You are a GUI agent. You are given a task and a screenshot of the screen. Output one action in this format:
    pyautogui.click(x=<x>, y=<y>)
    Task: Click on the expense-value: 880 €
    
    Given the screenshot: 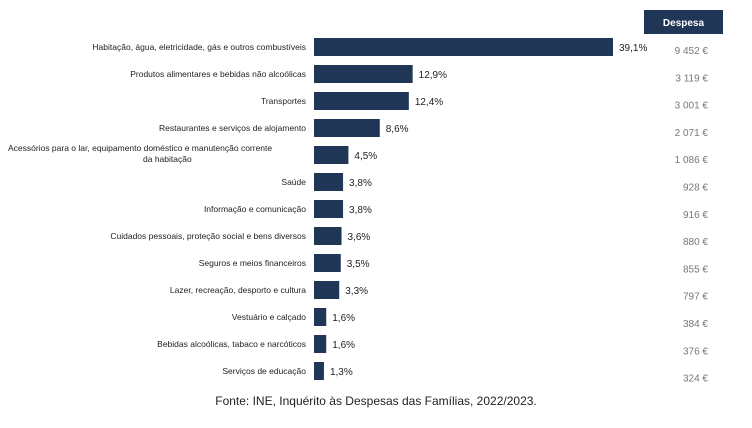 What is the action you would take?
    pyautogui.click(x=695, y=242)
    